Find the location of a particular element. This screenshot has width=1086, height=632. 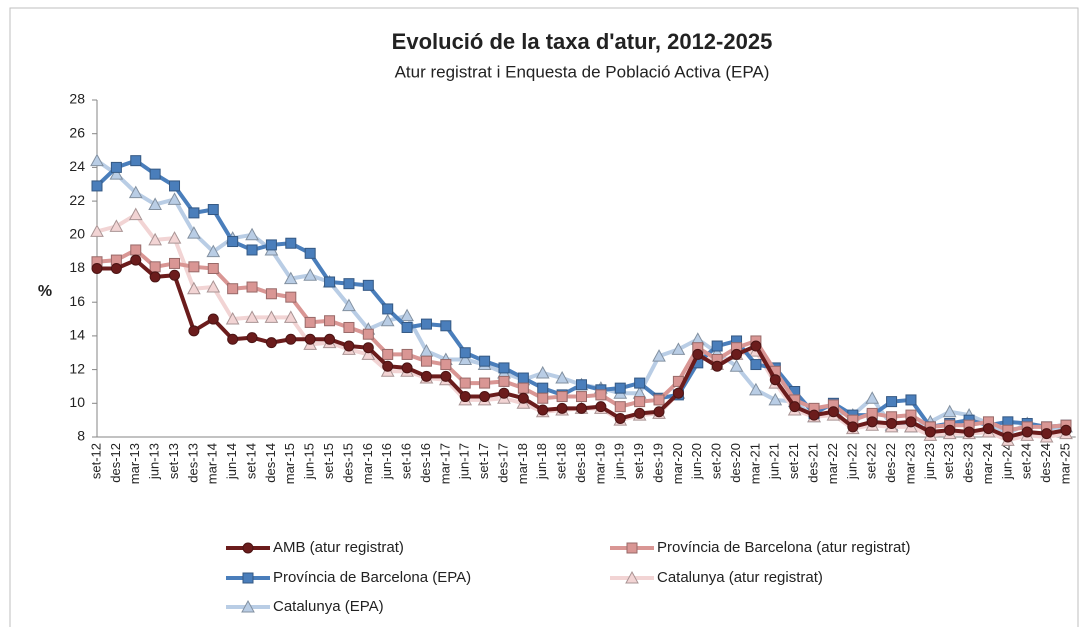

x-tick-label: mar-21 is located at coordinates (754, 463).